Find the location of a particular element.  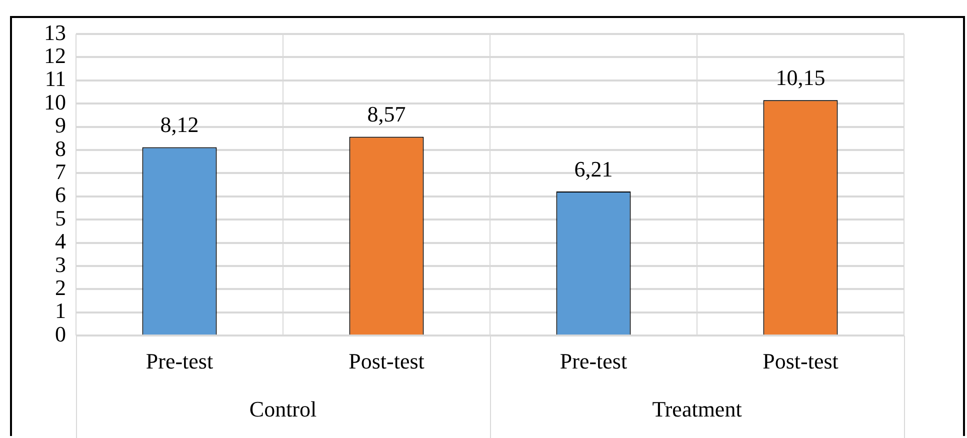

text: Treatment is located at coordinates (697, 409).